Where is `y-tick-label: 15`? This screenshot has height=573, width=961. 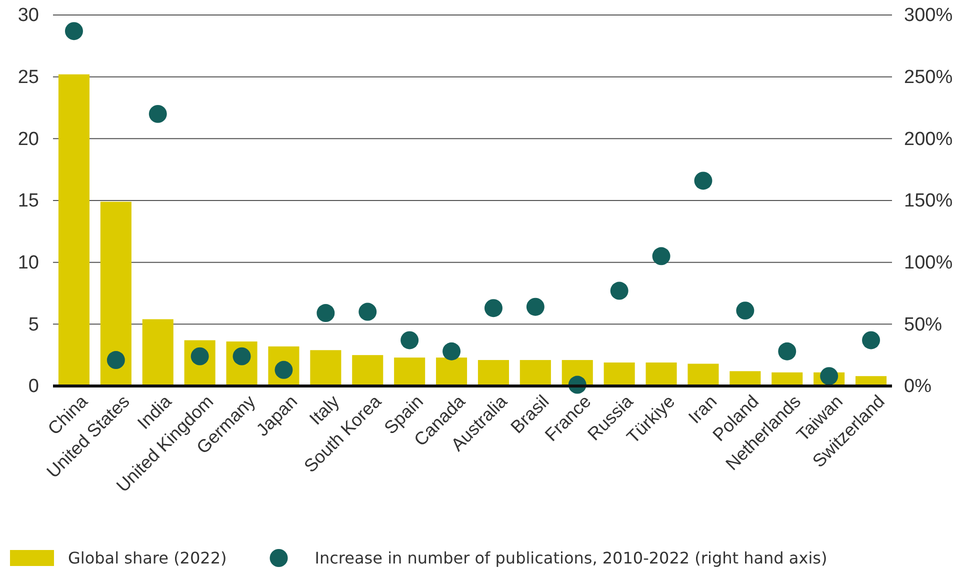 y-tick-label: 15 is located at coordinates (28, 201).